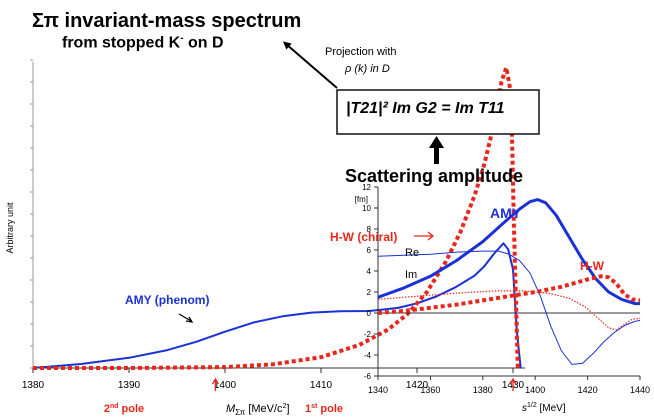 Image resolution: width=654 pixels, height=419 pixels. I want to click on formula-text: |T21|² Im G2 = Im T11, so click(425, 108).